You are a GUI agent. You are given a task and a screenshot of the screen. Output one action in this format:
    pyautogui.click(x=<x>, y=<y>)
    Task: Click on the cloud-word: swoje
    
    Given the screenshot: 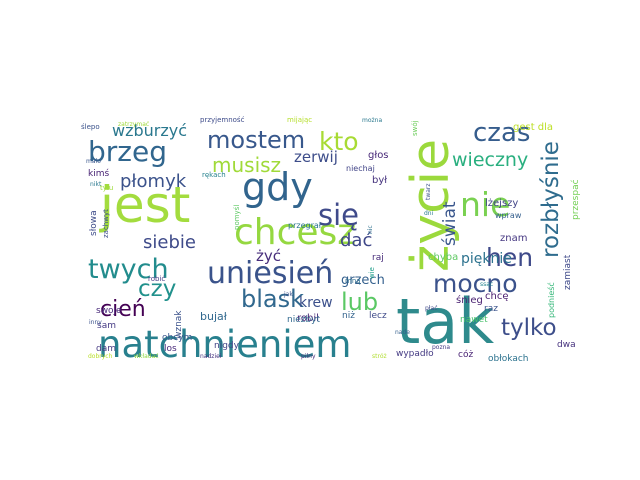 What is the action you would take?
    pyautogui.click(x=109, y=311)
    